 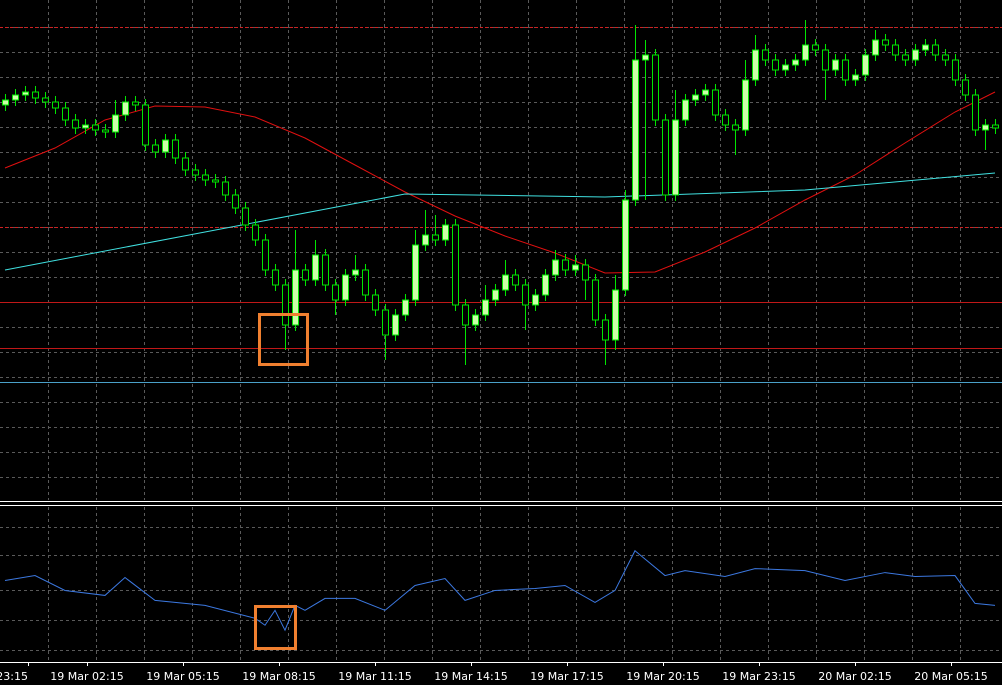 What do you see at coordinates (950, 676) in the screenshot?
I see `time-label: 20 Mar 05:15` at bounding box center [950, 676].